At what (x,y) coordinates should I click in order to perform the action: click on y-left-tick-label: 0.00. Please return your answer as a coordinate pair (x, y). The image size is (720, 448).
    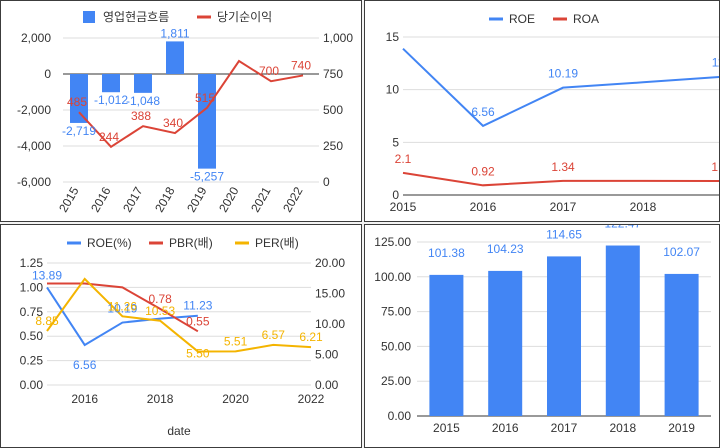
    Looking at the image, I should click on (32, 385).